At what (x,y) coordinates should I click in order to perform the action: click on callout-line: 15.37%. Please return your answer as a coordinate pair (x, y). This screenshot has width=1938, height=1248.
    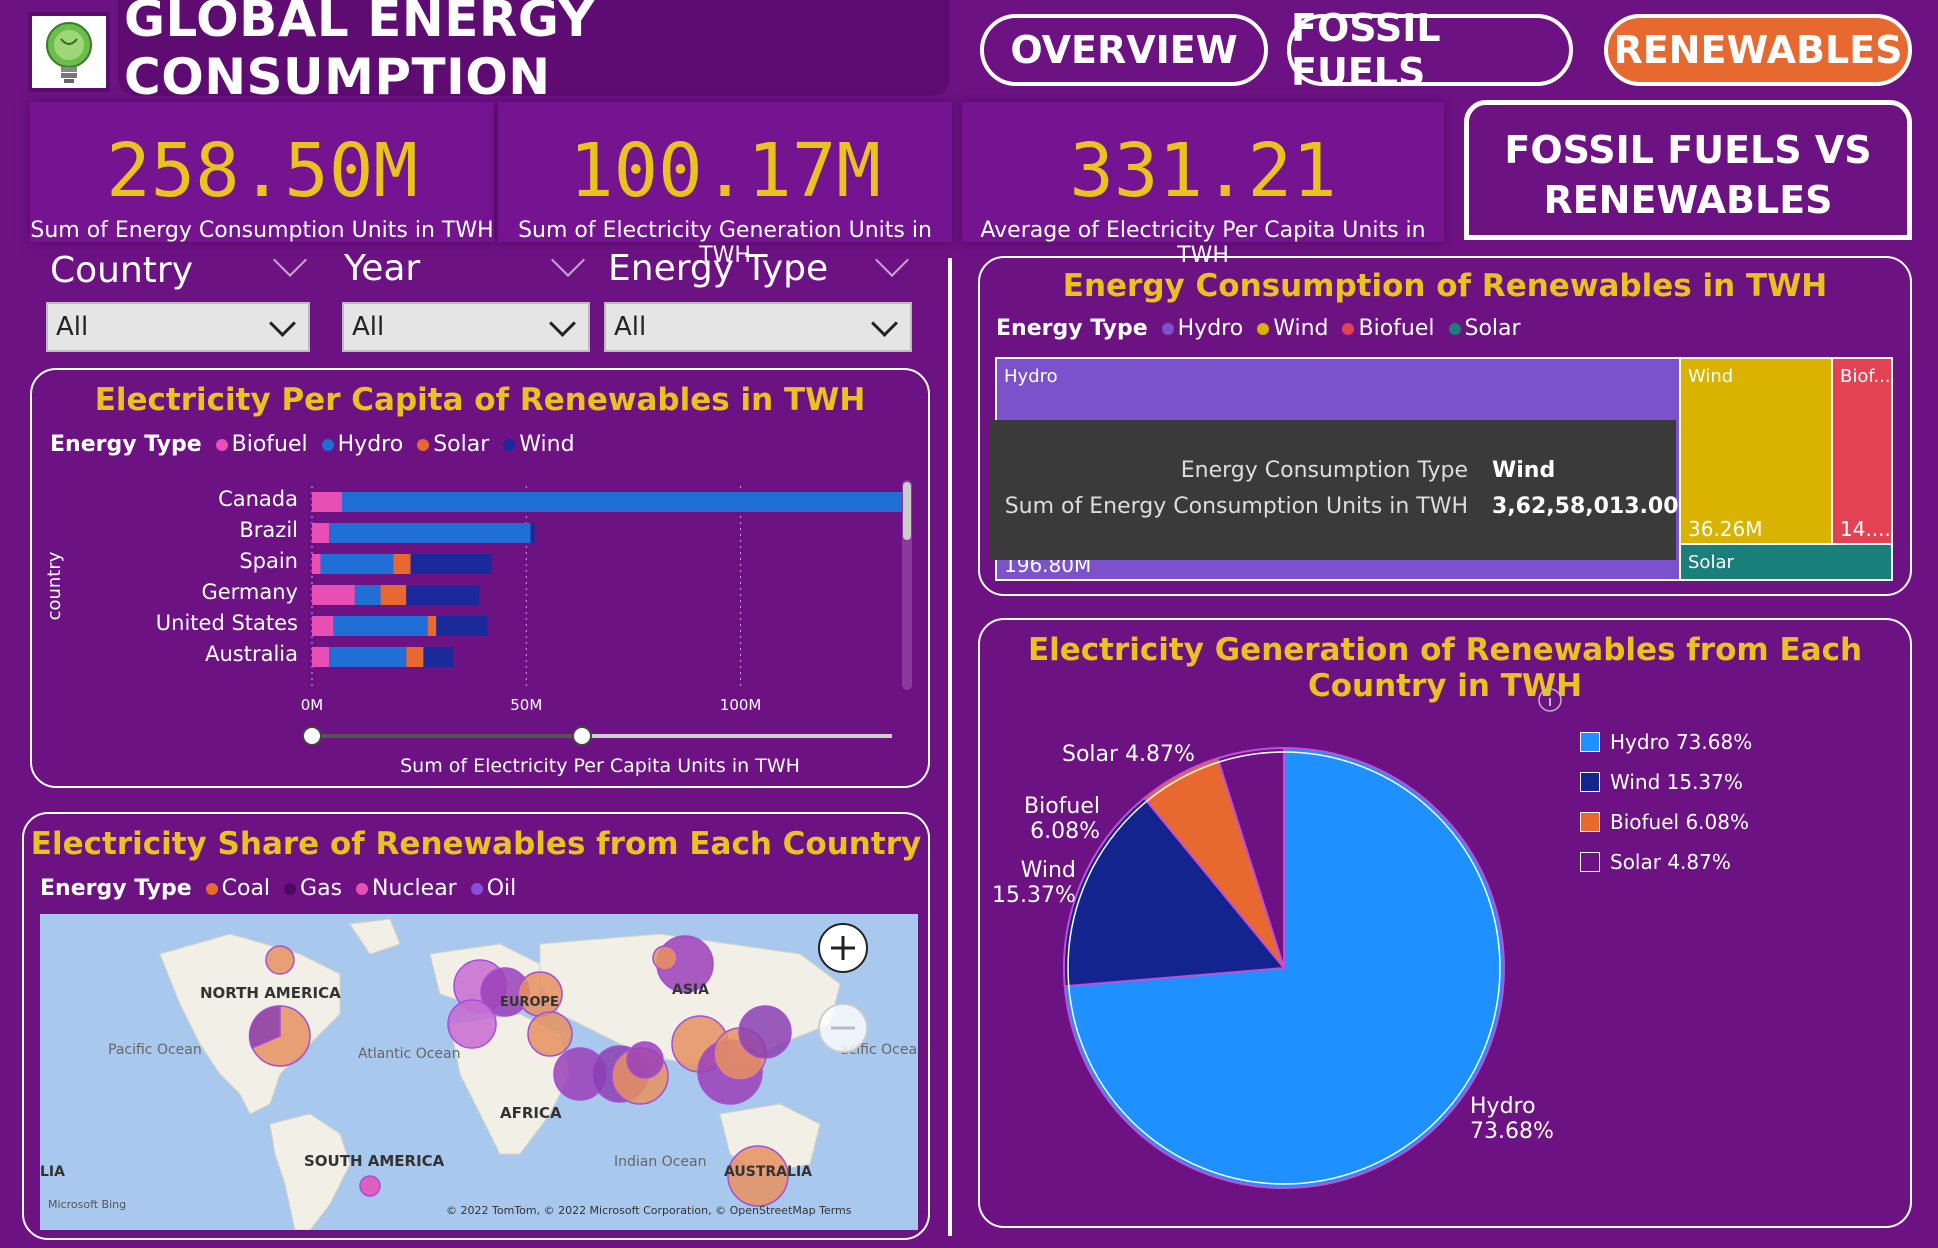
    Looking at the image, I should click on (1034, 895).